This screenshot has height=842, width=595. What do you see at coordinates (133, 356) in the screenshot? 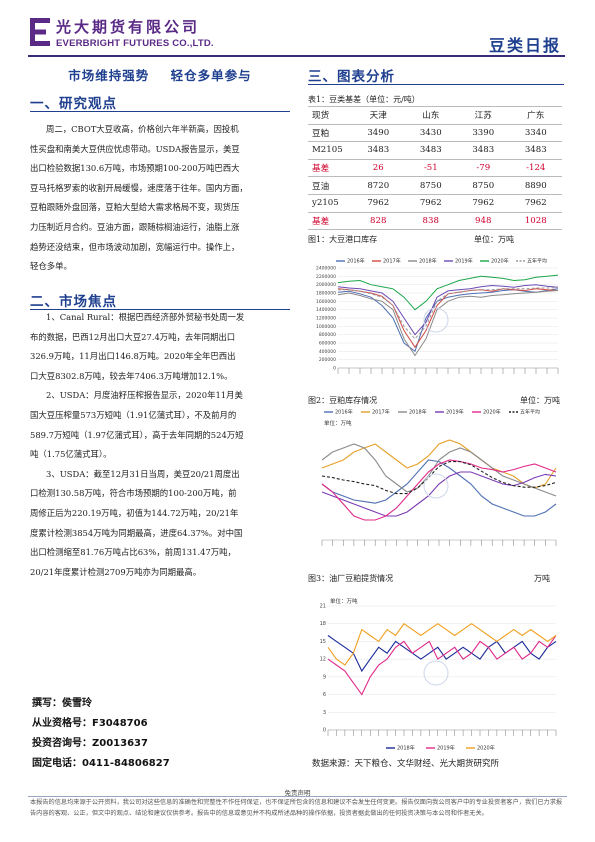
I see `section2-line: 326.9万吨，11月出口146.8万吨。2020年全年巴西出` at bounding box center [133, 356].